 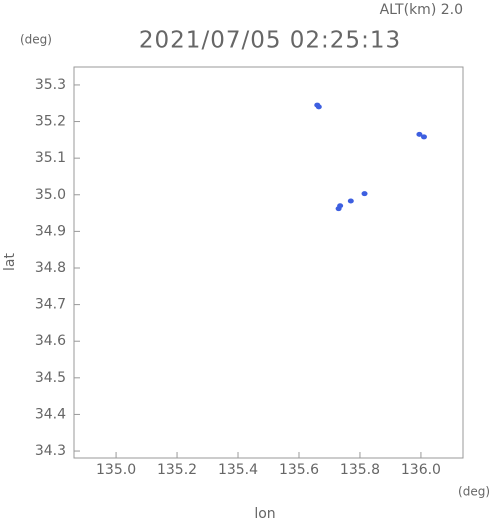 What do you see at coordinates (421, 470) in the screenshot?
I see `x-tick-label: 136.0` at bounding box center [421, 470].